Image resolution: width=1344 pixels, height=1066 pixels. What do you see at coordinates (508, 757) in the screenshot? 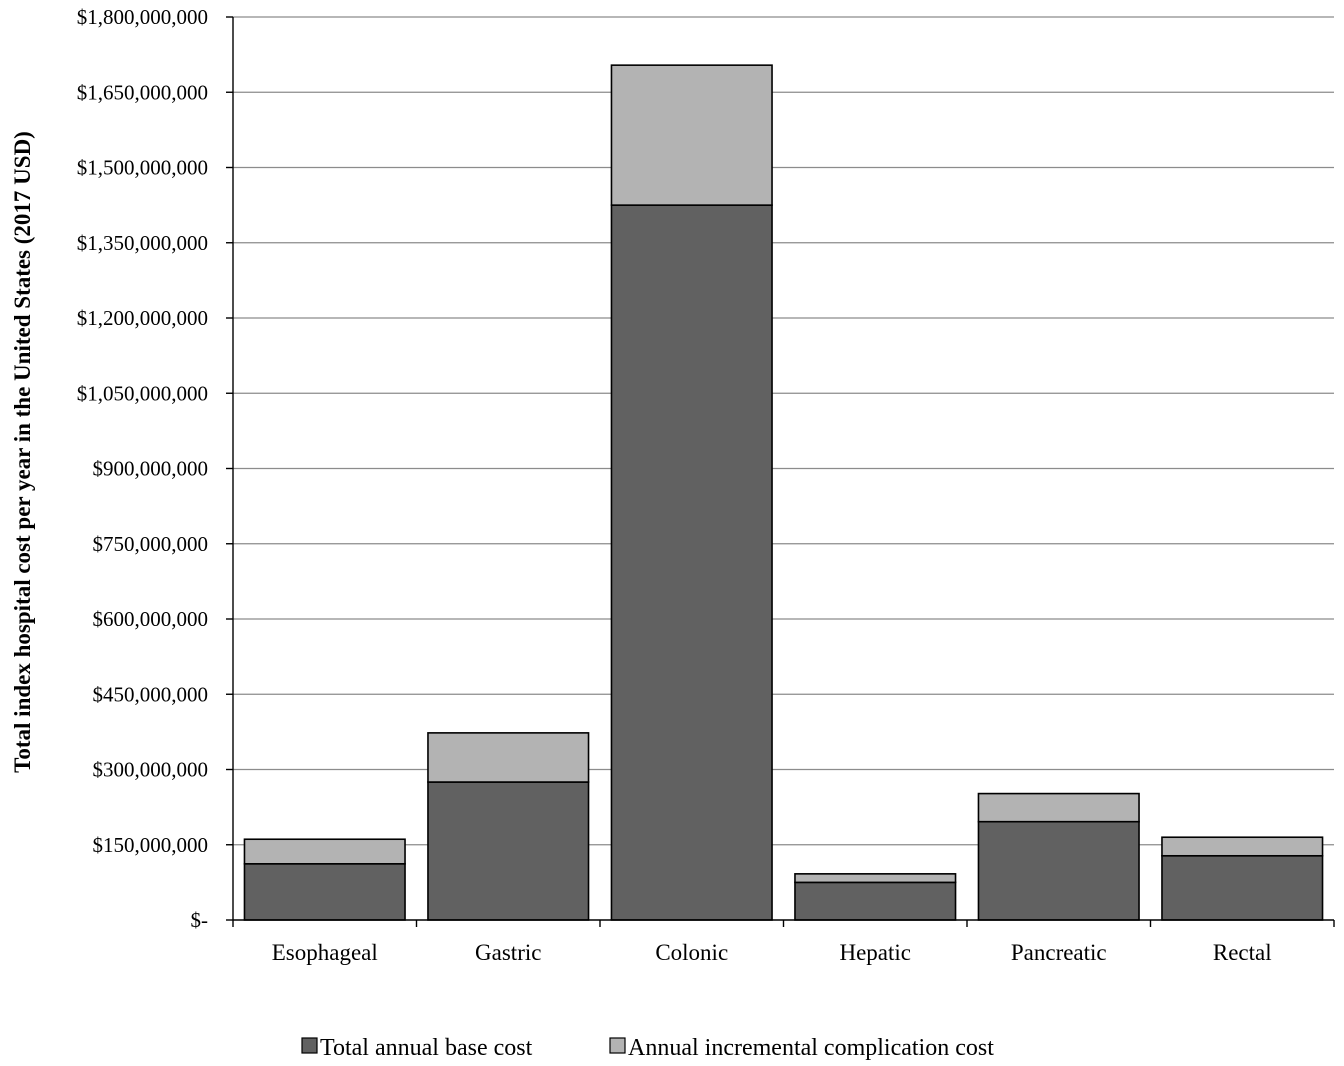
I see `bar-gastric-complication` at bounding box center [508, 757].